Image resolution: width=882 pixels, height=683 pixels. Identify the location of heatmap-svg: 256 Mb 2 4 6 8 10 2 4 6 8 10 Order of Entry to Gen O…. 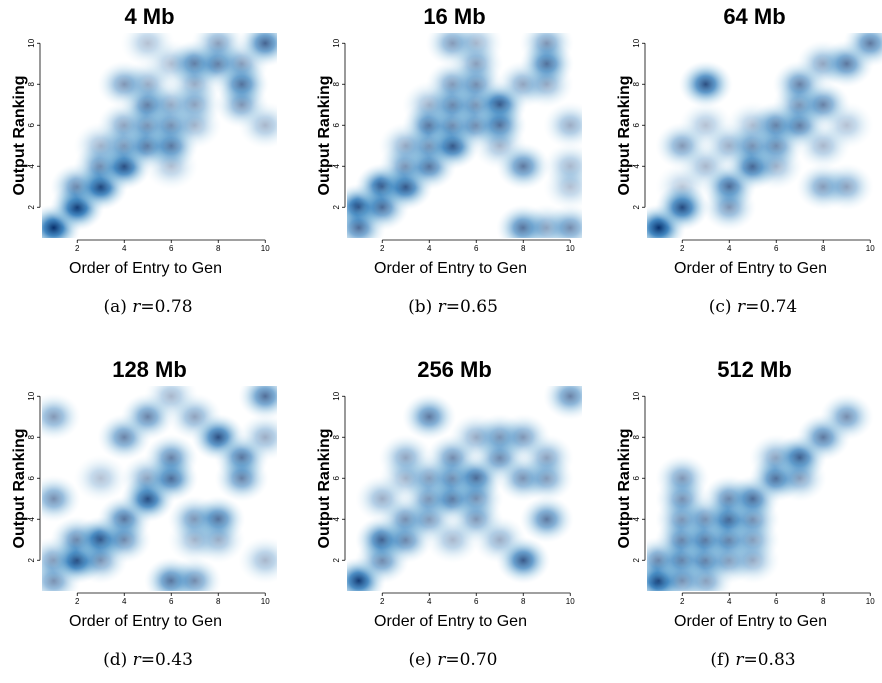
(449, 493).